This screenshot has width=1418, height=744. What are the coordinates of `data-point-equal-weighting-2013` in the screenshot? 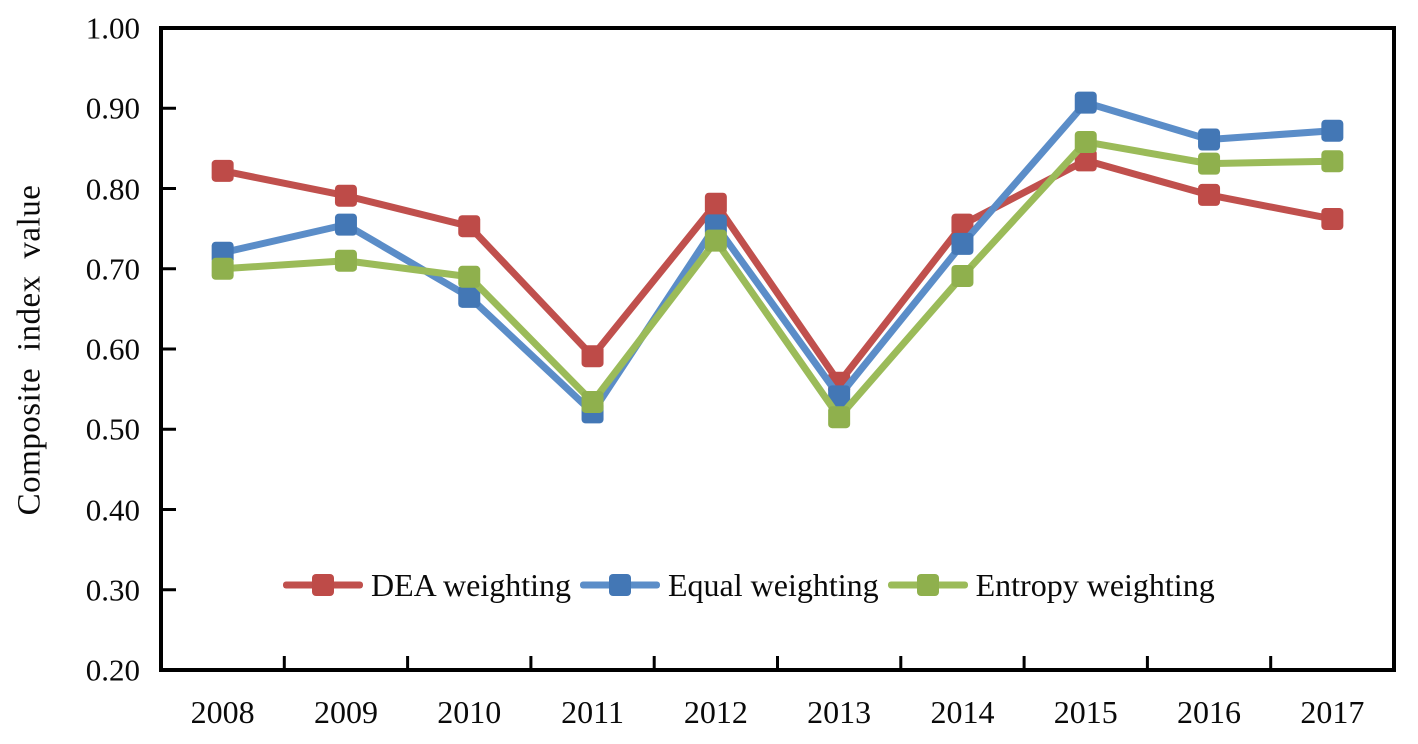 It's located at (839, 396).